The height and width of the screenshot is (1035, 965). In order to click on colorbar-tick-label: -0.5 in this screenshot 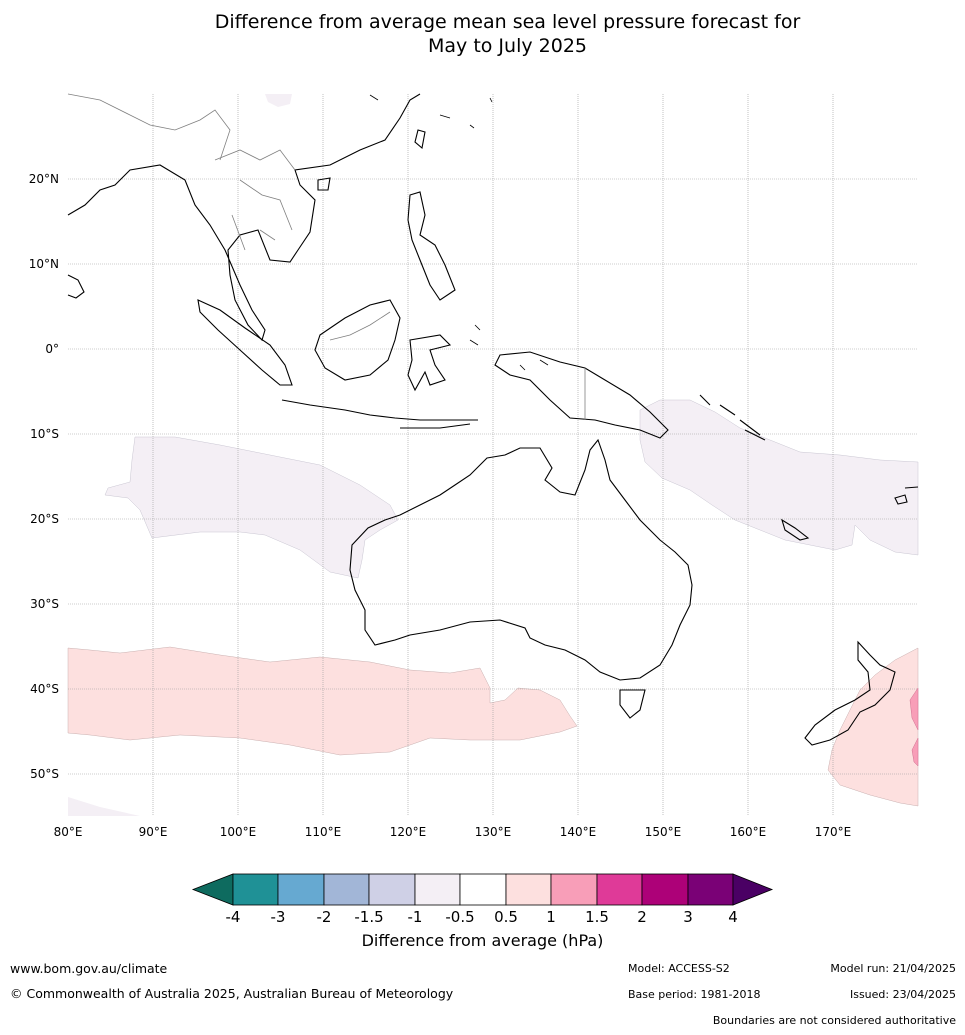, I will do `click(459, 917)`.